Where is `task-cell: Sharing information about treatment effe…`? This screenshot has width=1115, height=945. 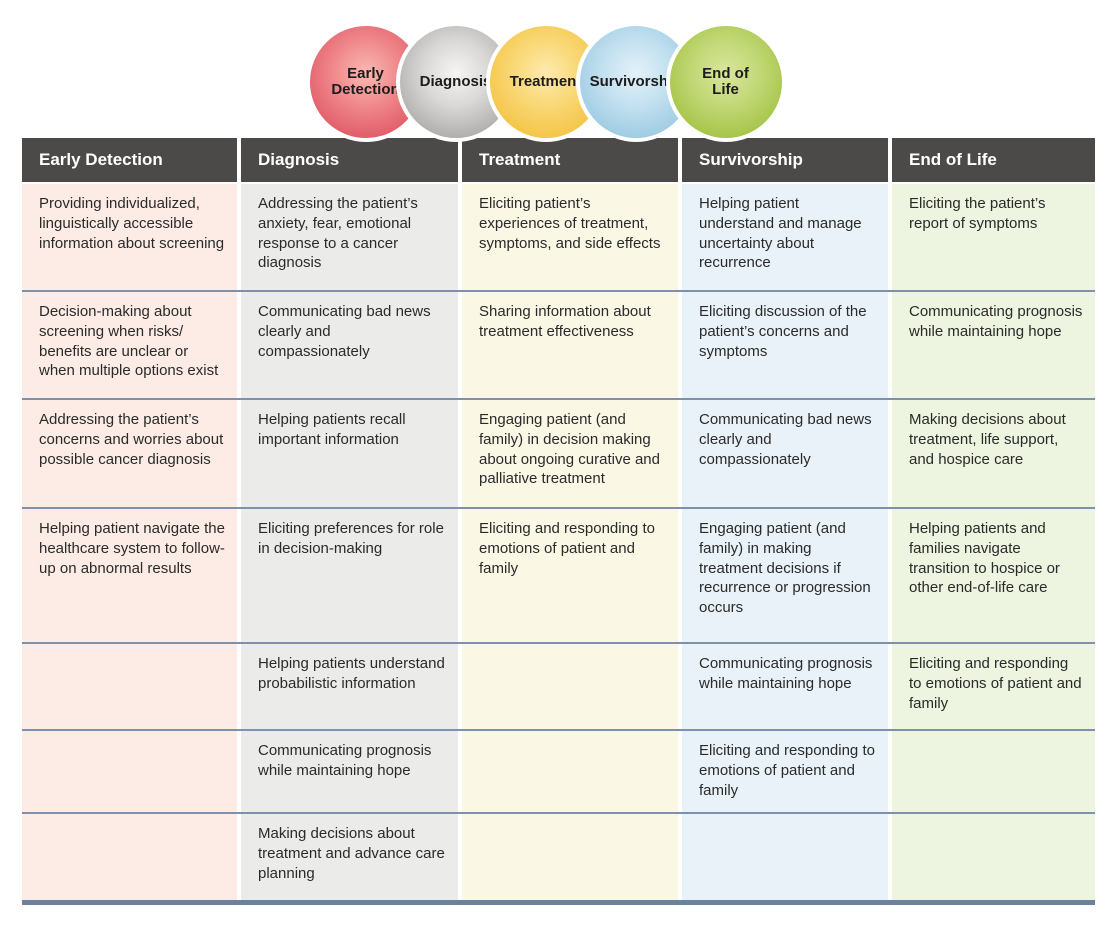 task-cell: Sharing information about treatment effe… is located at coordinates (570, 345).